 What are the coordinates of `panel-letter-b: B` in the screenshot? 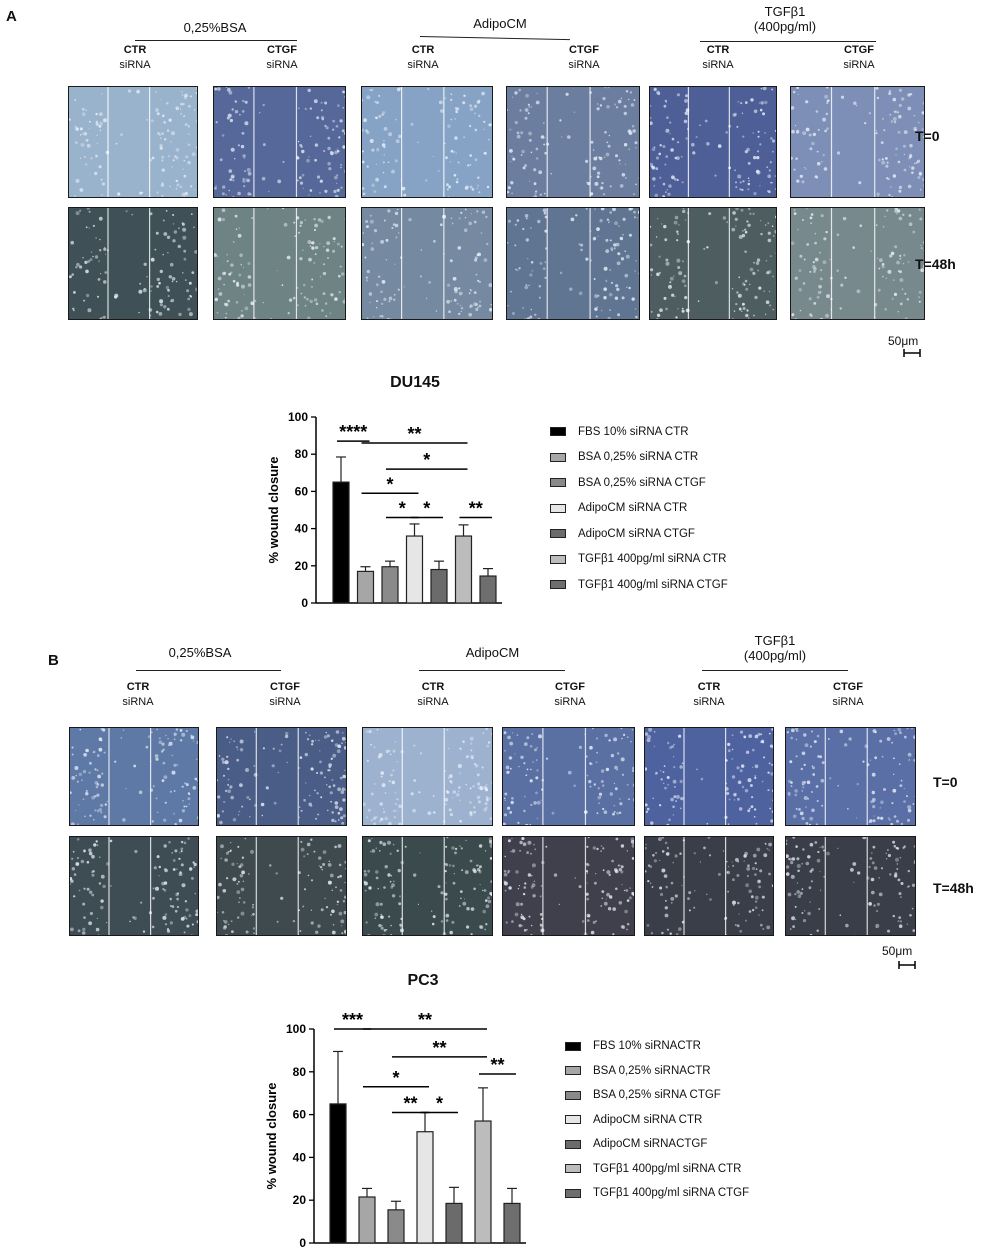 It's located at (53, 660).